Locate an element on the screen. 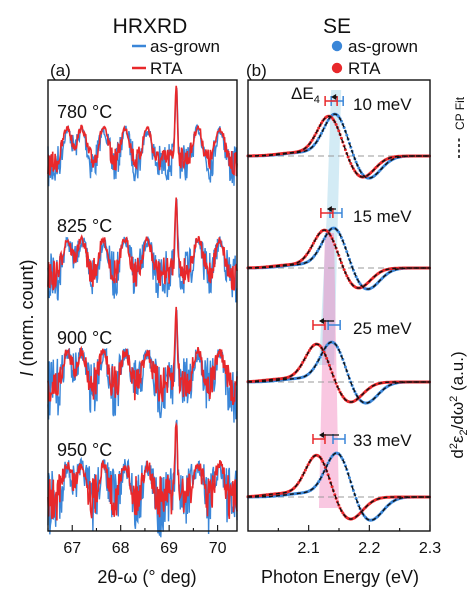  legend-b-rta-label: RTA is located at coordinates (364, 68).